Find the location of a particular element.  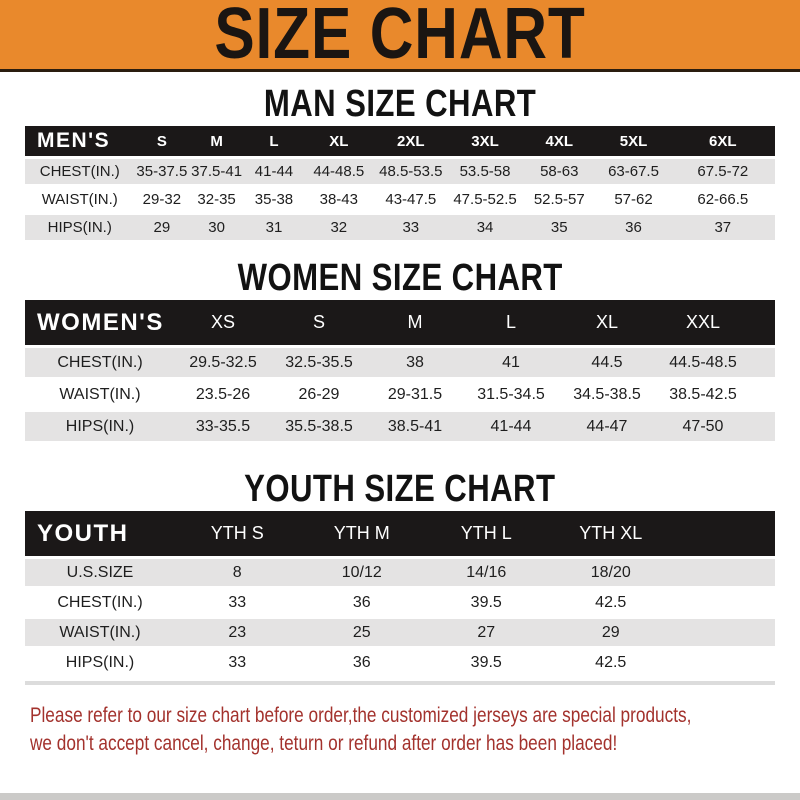

column-header: XS is located at coordinates (223, 322).